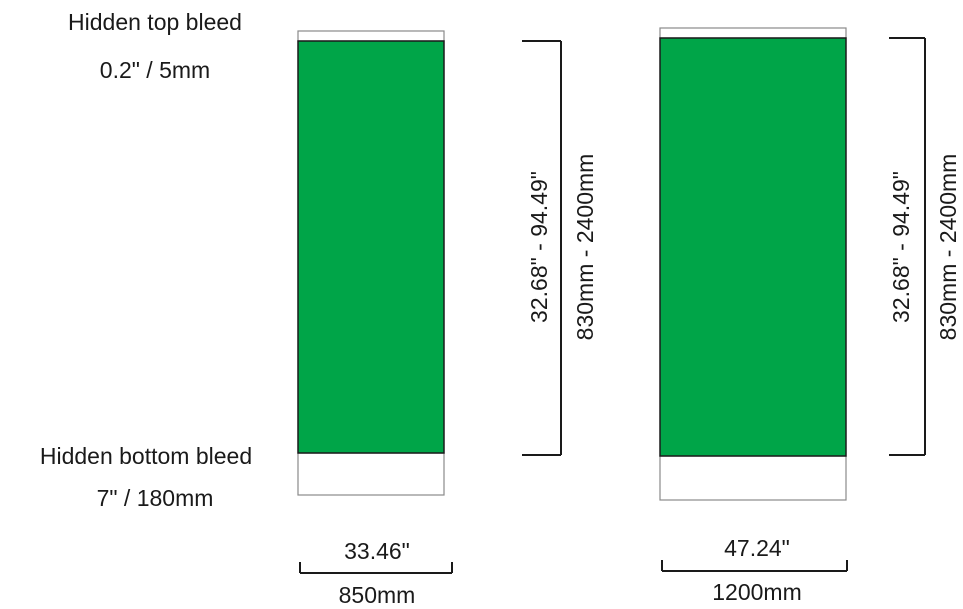 Image resolution: width=963 pixels, height=609 pixels. I want to click on height-mm-right: 830mm - 2400mm, so click(948, 247).